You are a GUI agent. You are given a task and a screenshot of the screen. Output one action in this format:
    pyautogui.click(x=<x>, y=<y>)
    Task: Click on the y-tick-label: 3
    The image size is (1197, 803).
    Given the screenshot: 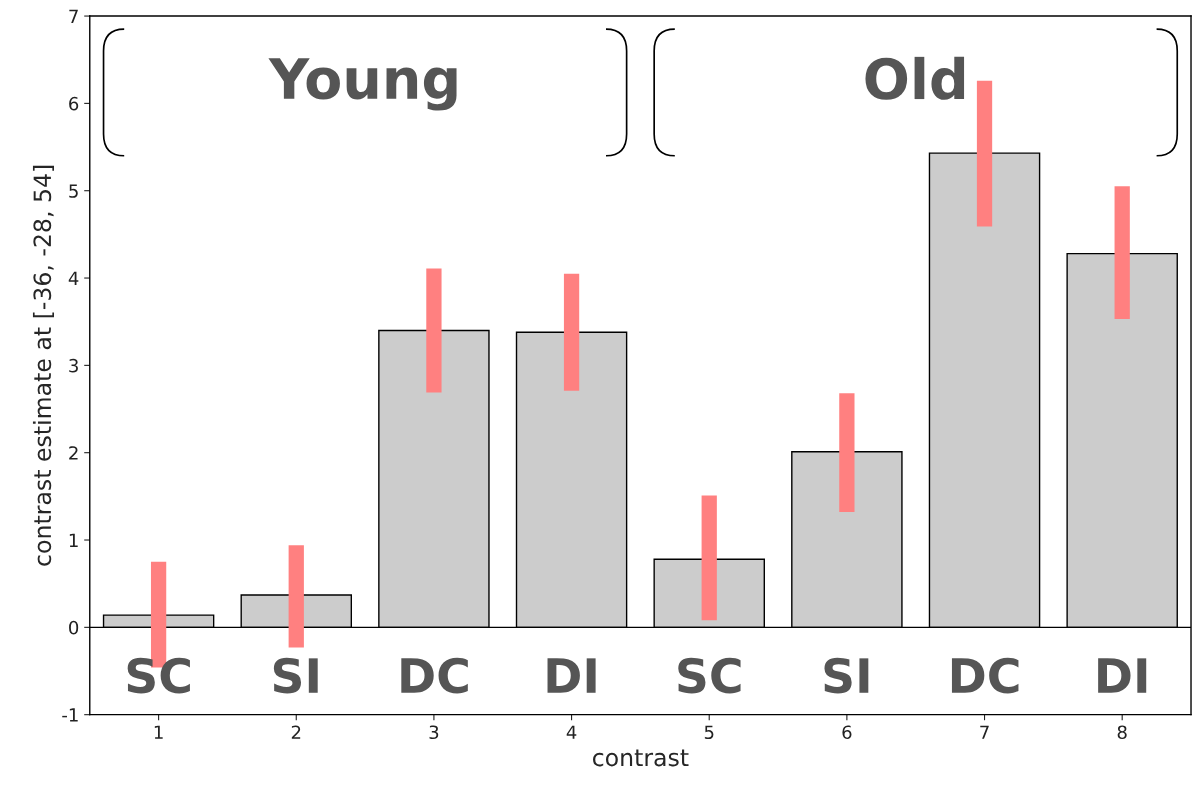 What is the action you would take?
    pyautogui.click(x=73, y=365)
    